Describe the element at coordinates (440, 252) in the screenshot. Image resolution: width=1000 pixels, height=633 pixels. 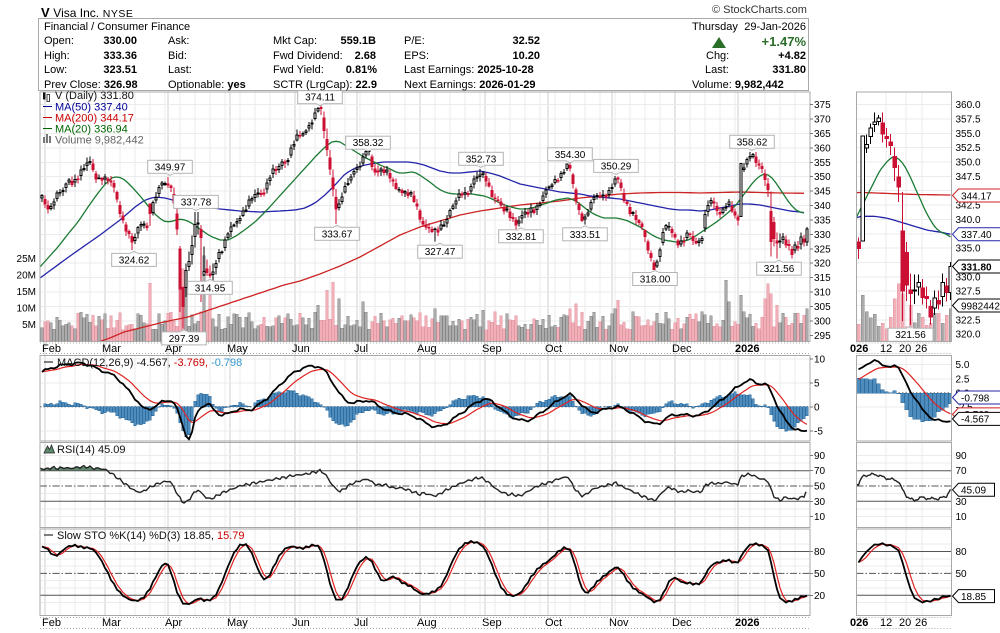
I see `svg-text: 327.47` at that location.